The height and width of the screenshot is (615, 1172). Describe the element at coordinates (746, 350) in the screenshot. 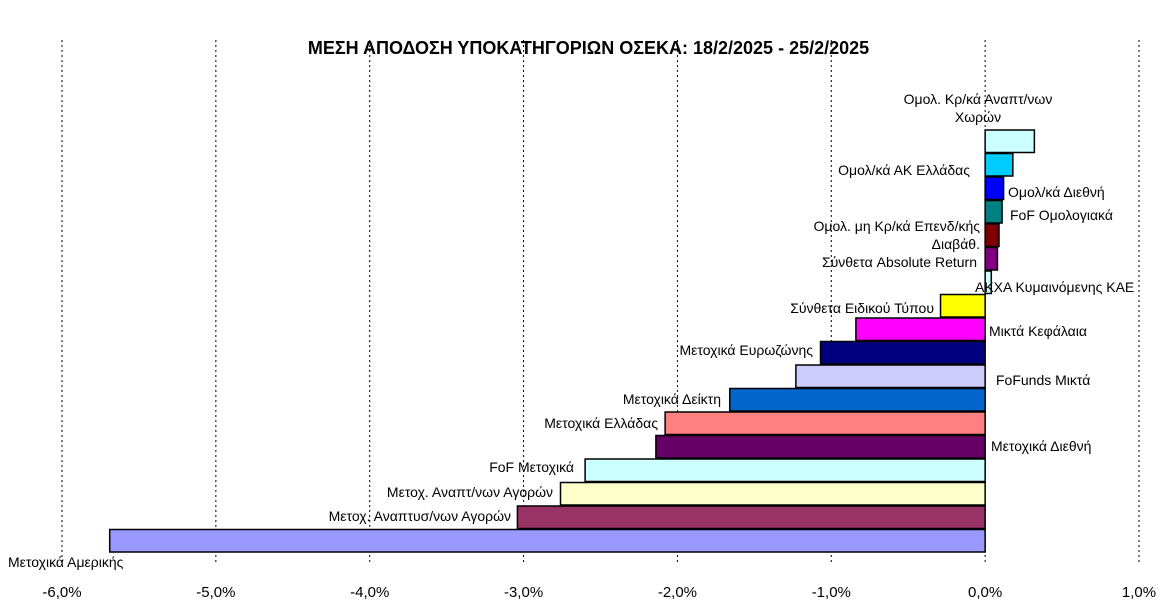

I see `bar-label: Μετοχικά Ευρωζώνης` at that location.